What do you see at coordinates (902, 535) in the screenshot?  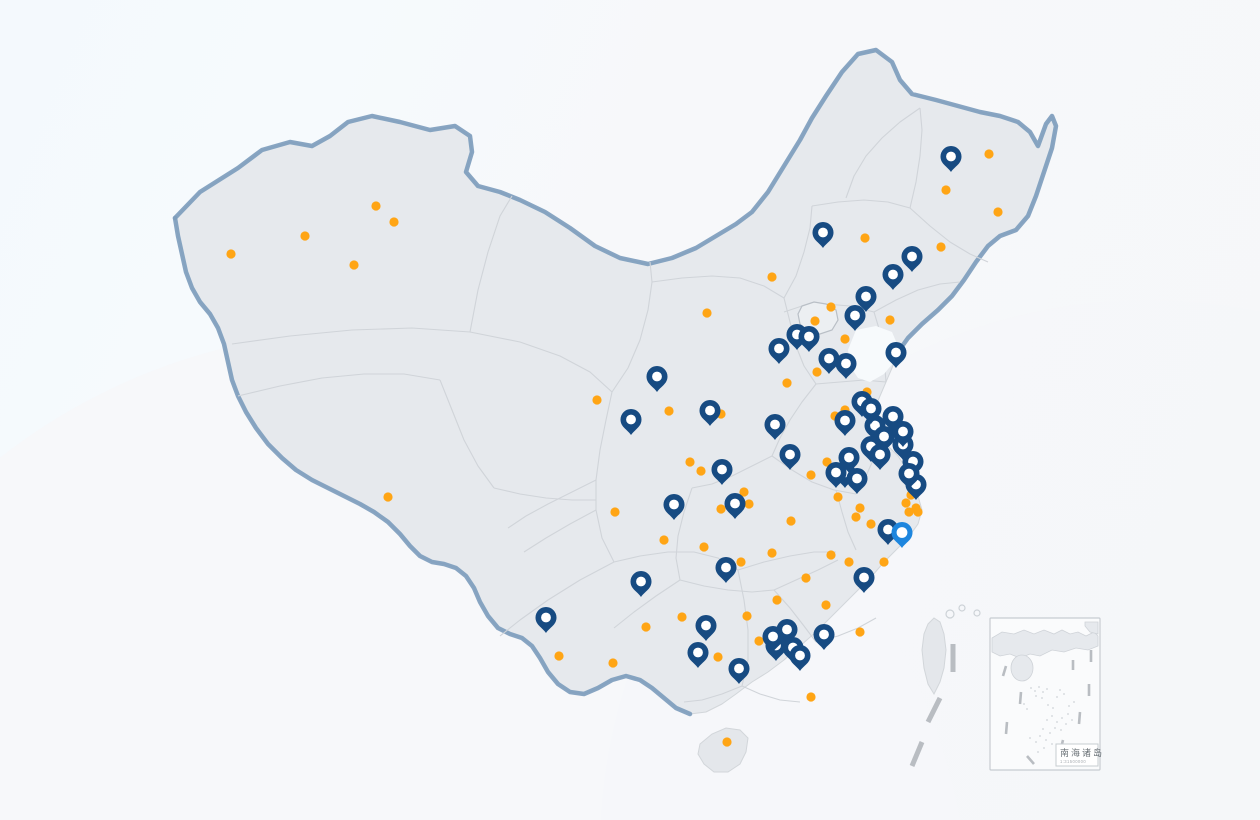 I see `map-pin-highlighted` at bounding box center [902, 535].